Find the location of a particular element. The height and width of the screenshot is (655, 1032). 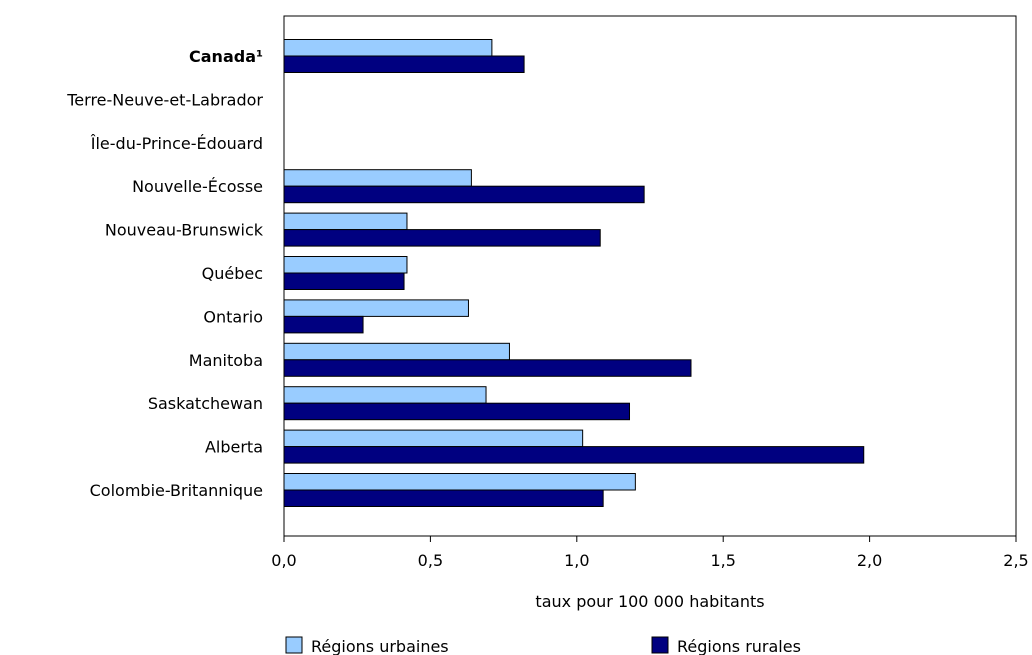

category-label-row-7: Manitoba is located at coordinates (226, 360).